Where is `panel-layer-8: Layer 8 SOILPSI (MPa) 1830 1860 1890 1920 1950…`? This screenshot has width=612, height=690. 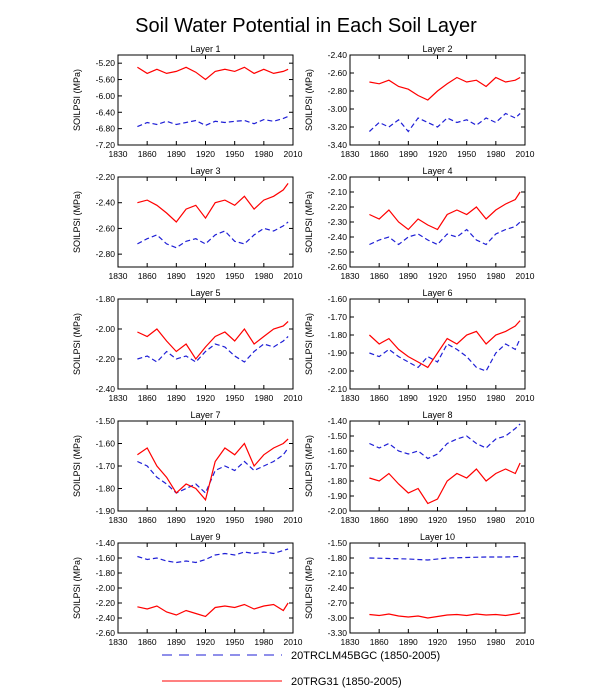 panel-layer-8: Layer 8 SOILPSI (MPa) 1830 1860 1890 1920 1950… is located at coordinates (419, 467).